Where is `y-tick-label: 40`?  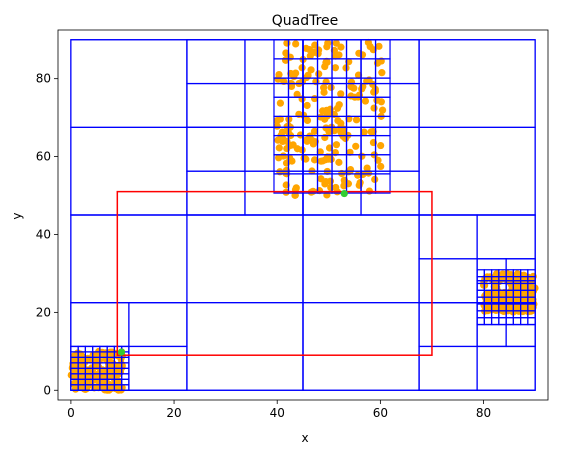 y-tick-label: 40 is located at coordinates (43, 234).